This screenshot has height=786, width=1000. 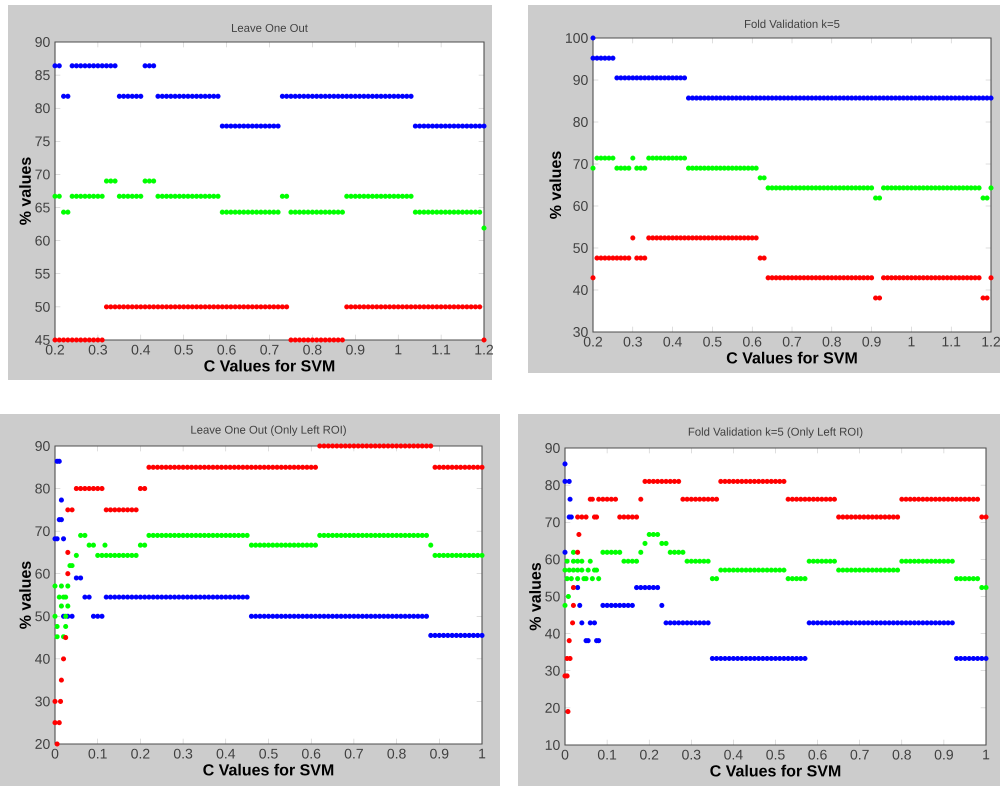 What do you see at coordinates (268, 430) in the screenshot?
I see `chart-title: Leave One Out (Only Left ROI)` at bounding box center [268, 430].